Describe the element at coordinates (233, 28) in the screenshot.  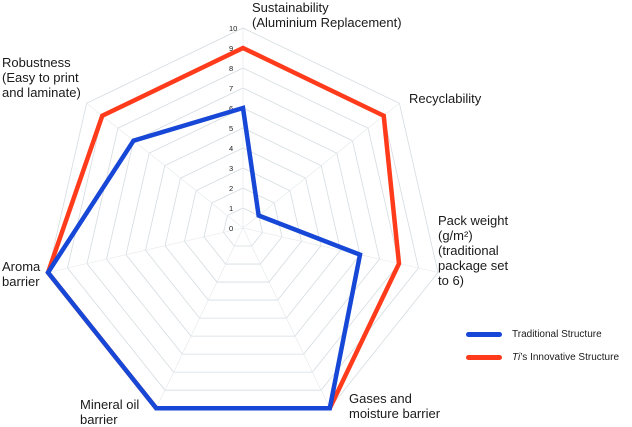
I see `tick-label-10: 10` at that location.